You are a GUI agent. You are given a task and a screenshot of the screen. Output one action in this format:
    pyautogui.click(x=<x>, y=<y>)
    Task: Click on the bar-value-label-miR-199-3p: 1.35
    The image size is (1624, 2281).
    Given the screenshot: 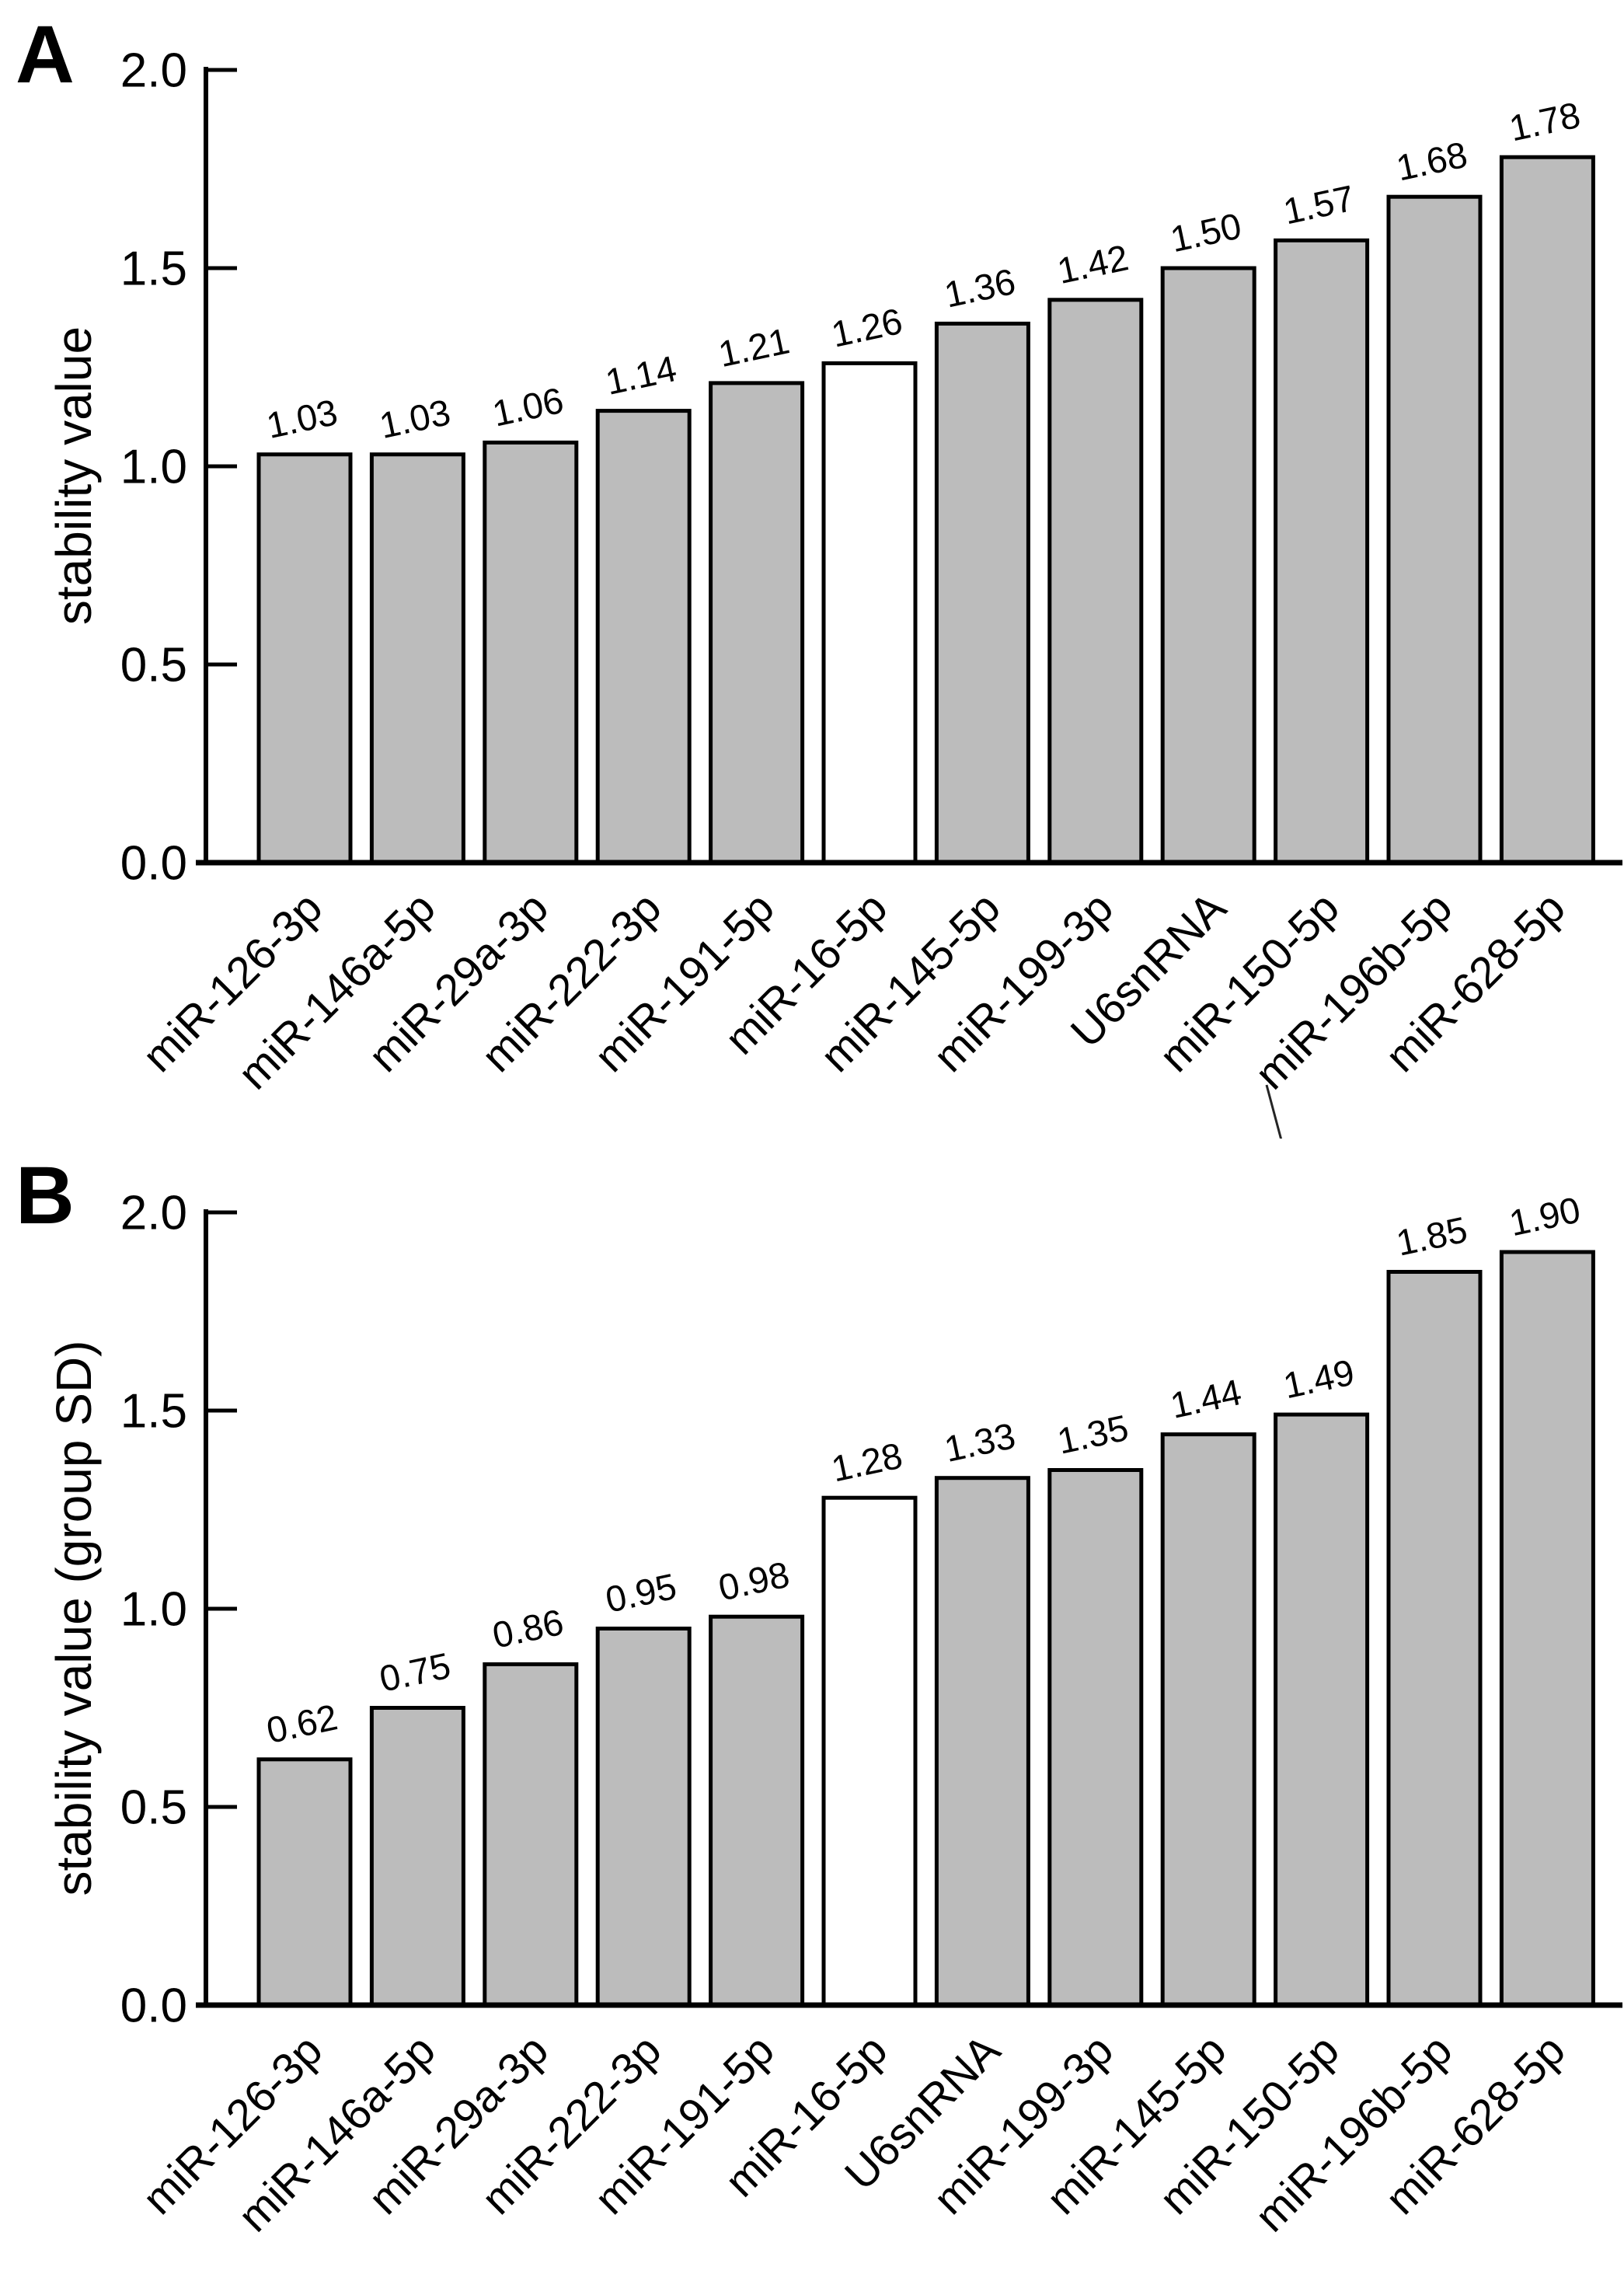 What is the action you would take?
    pyautogui.click(x=1093, y=1434)
    